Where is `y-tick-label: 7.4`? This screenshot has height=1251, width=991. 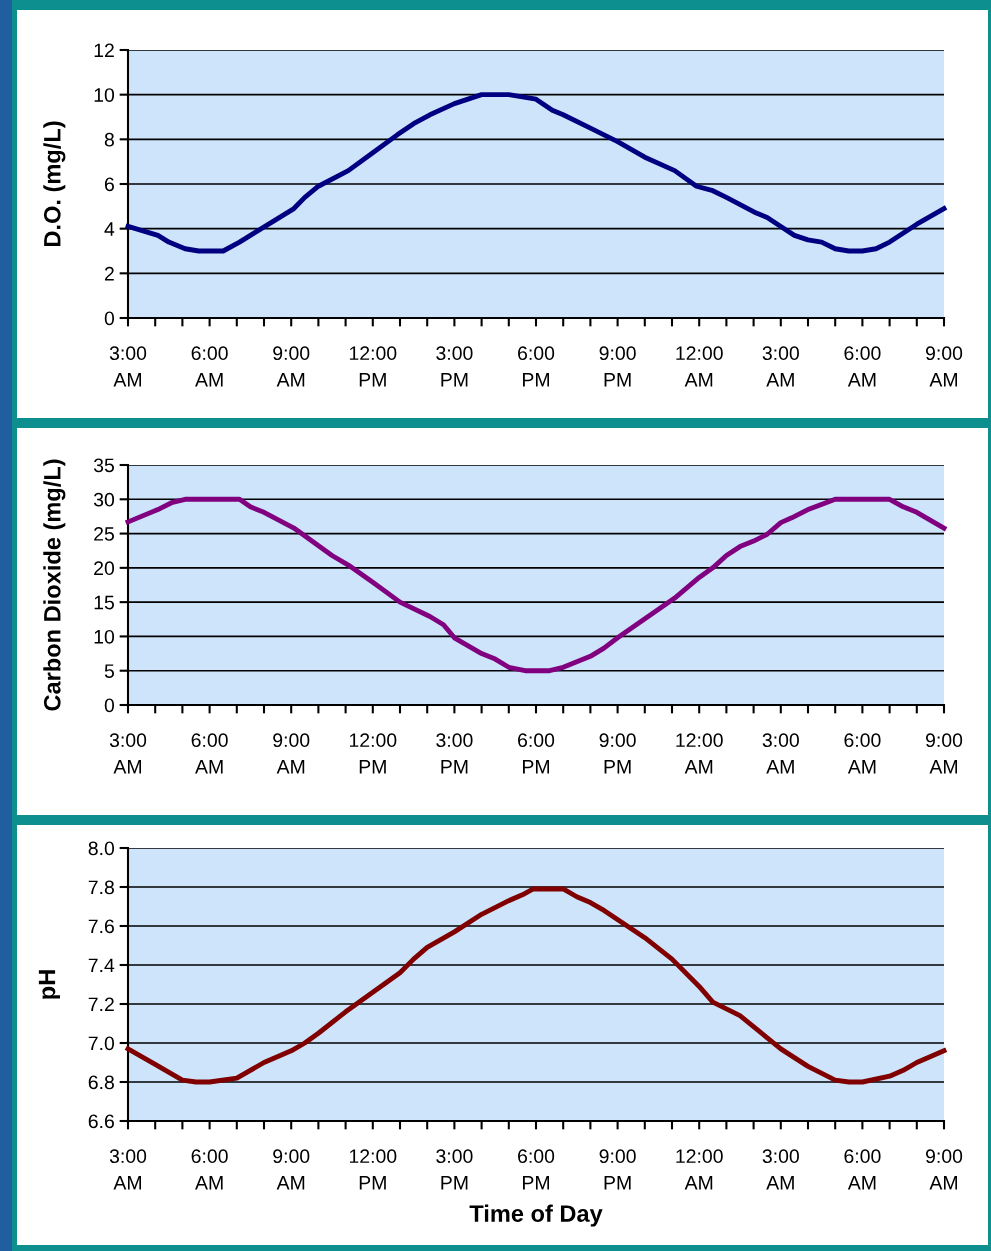 y-tick-label: 7.4 is located at coordinates (101, 965).